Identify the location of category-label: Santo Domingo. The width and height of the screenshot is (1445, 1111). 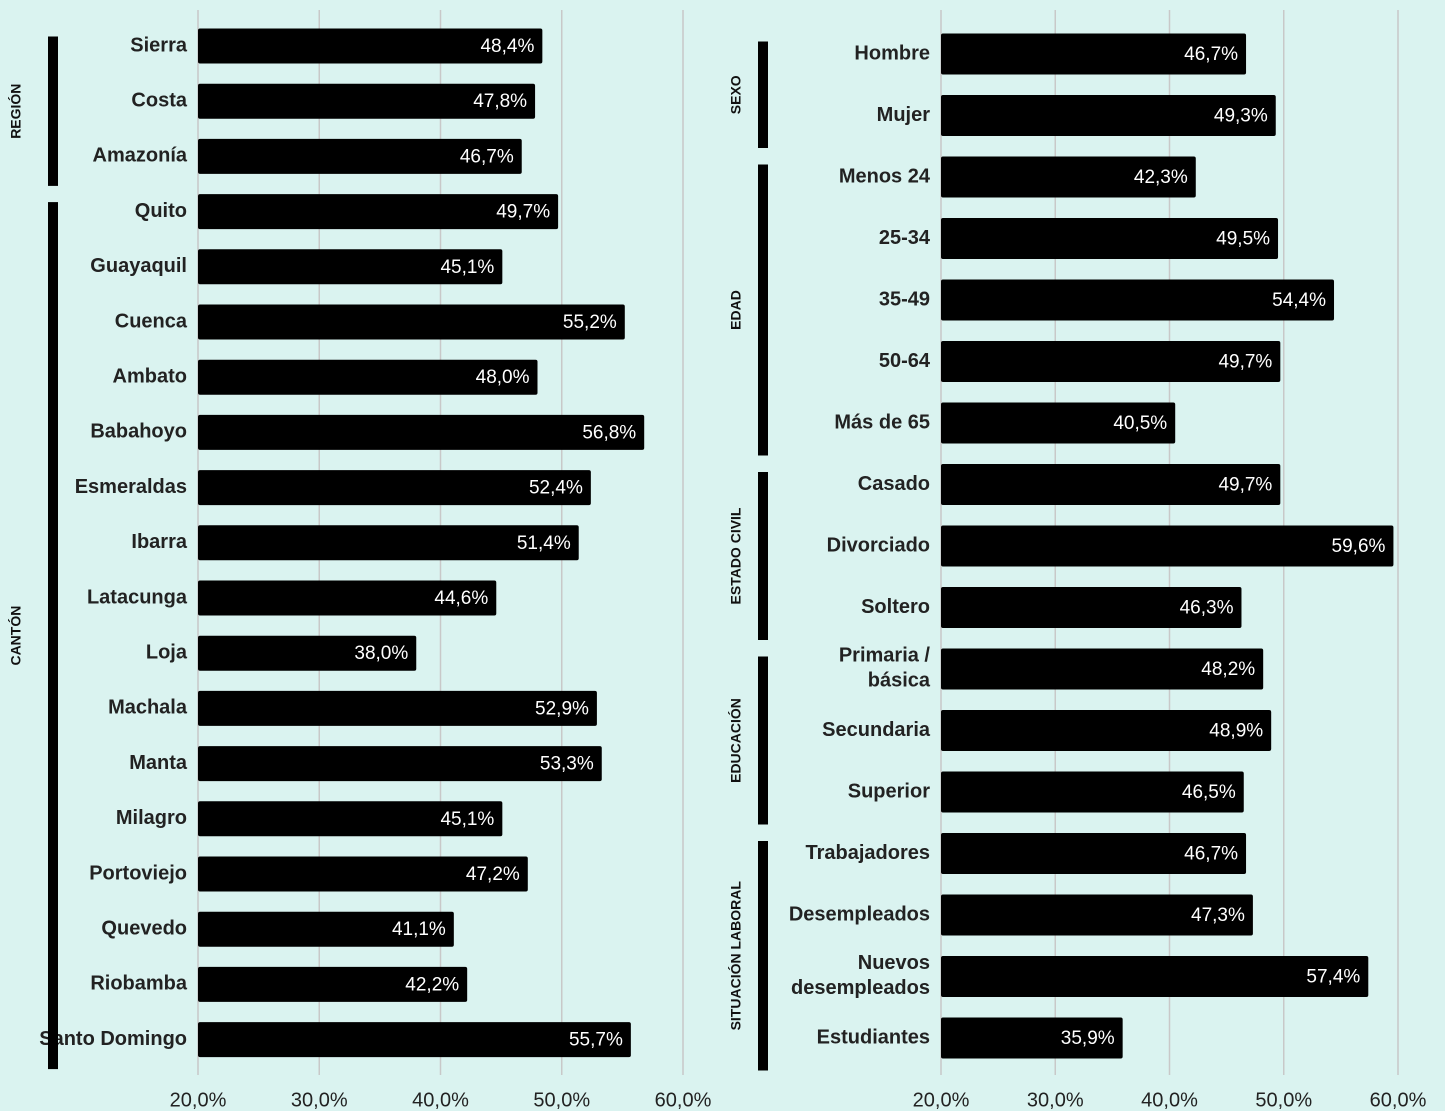
(113, 1039).